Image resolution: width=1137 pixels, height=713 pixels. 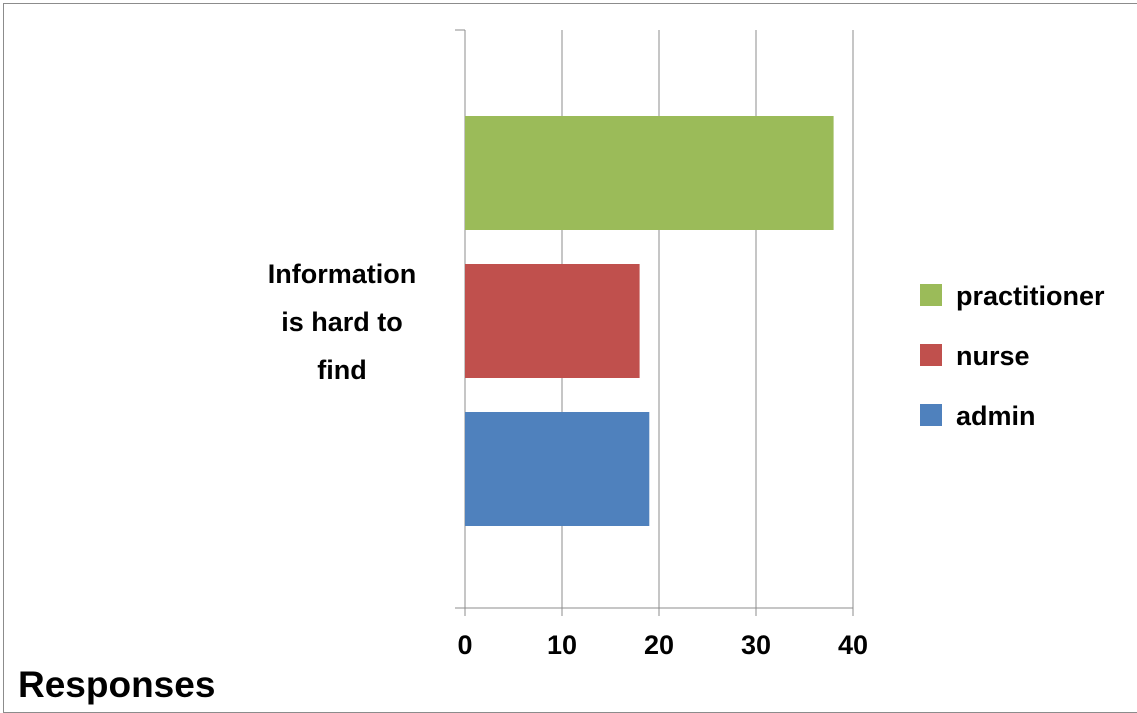 What do you see at coordinates (117, 684) in the screenshot?
I see `responses-label: Responses` at bounding box center [117, 684].